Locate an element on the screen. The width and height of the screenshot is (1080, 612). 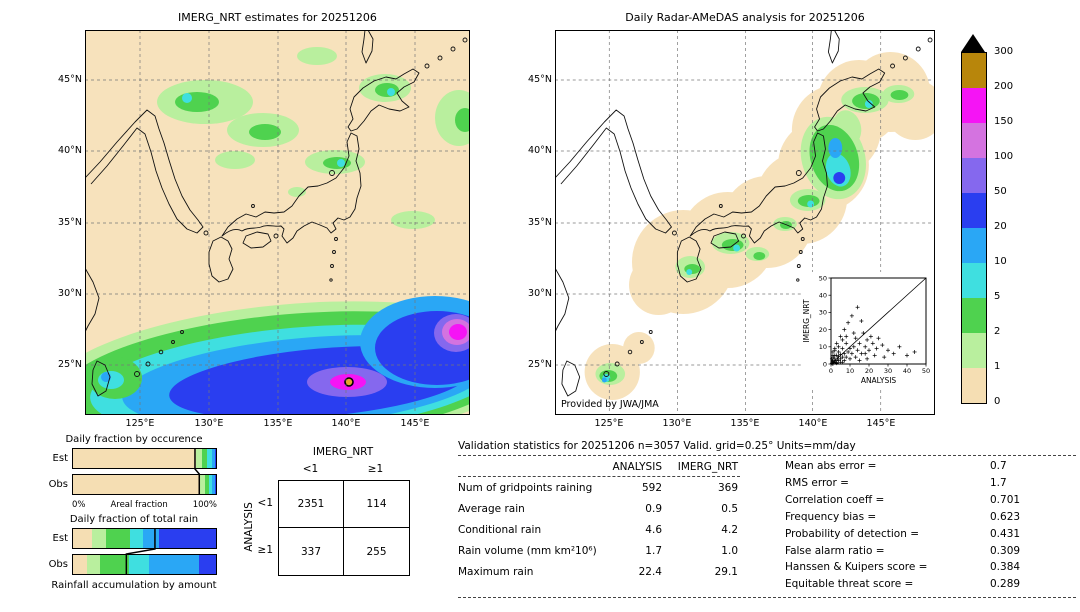
occurrence-chart-title: Daily fraction by occurence is located at coordinates (134, 439).